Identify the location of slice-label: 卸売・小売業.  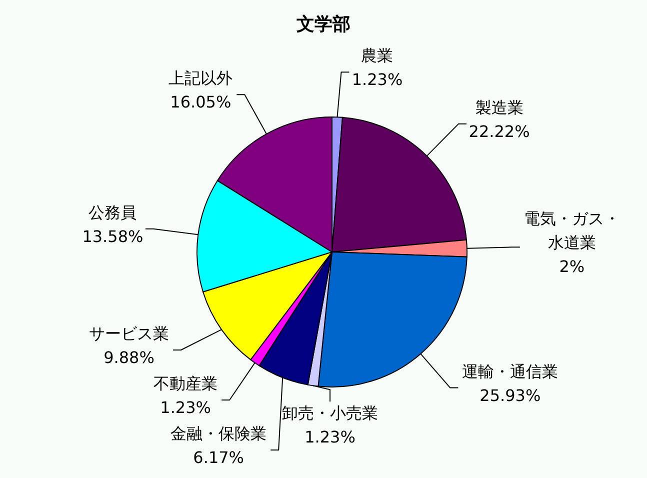
(330, 413).